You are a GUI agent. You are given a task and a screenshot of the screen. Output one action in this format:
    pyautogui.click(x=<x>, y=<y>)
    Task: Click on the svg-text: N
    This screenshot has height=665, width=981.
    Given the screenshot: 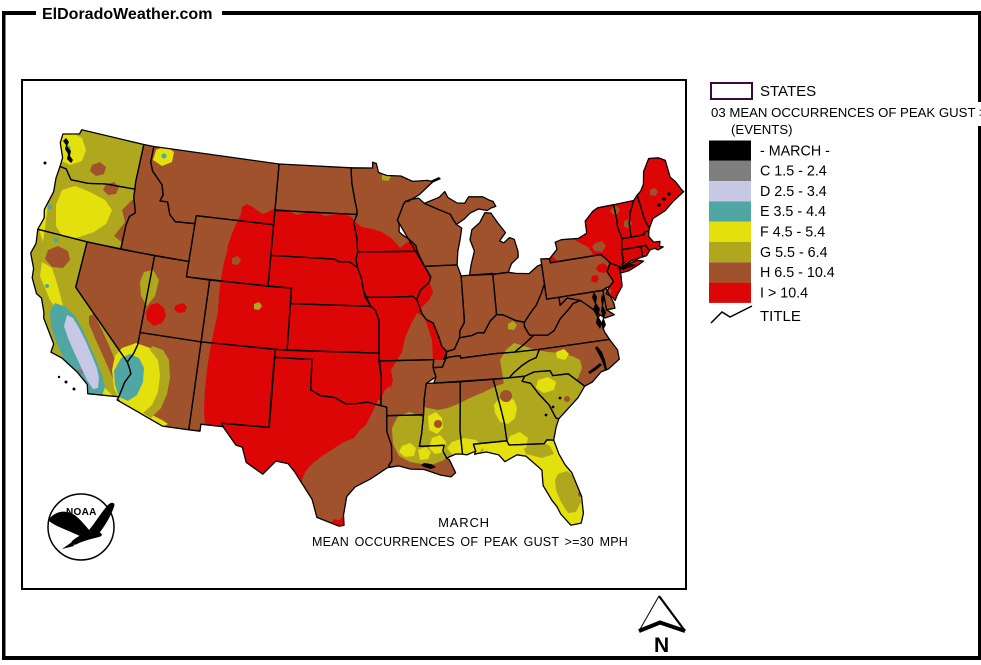 What is the action you would take?
    pyautogui.click(x=661, y=645)
    